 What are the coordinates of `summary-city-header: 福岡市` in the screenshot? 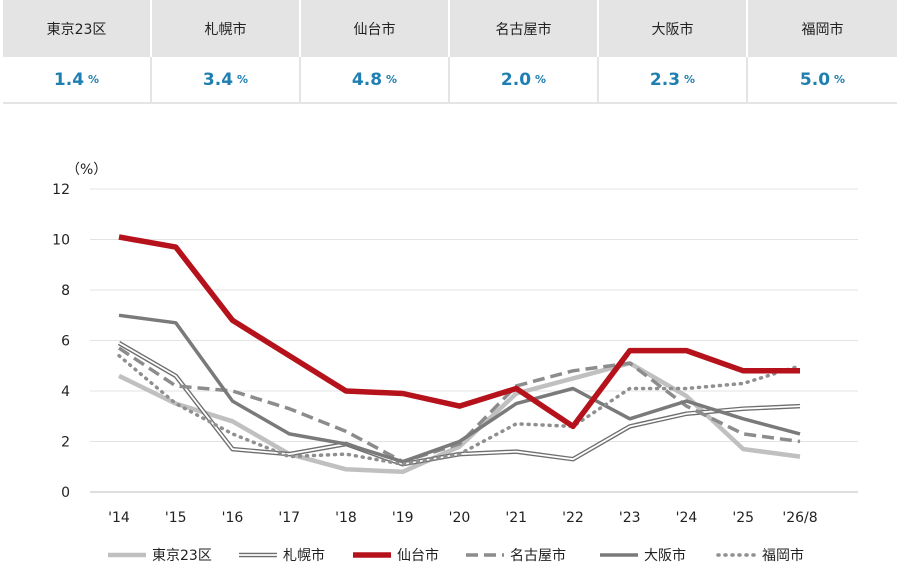 It's located at (822, 28).